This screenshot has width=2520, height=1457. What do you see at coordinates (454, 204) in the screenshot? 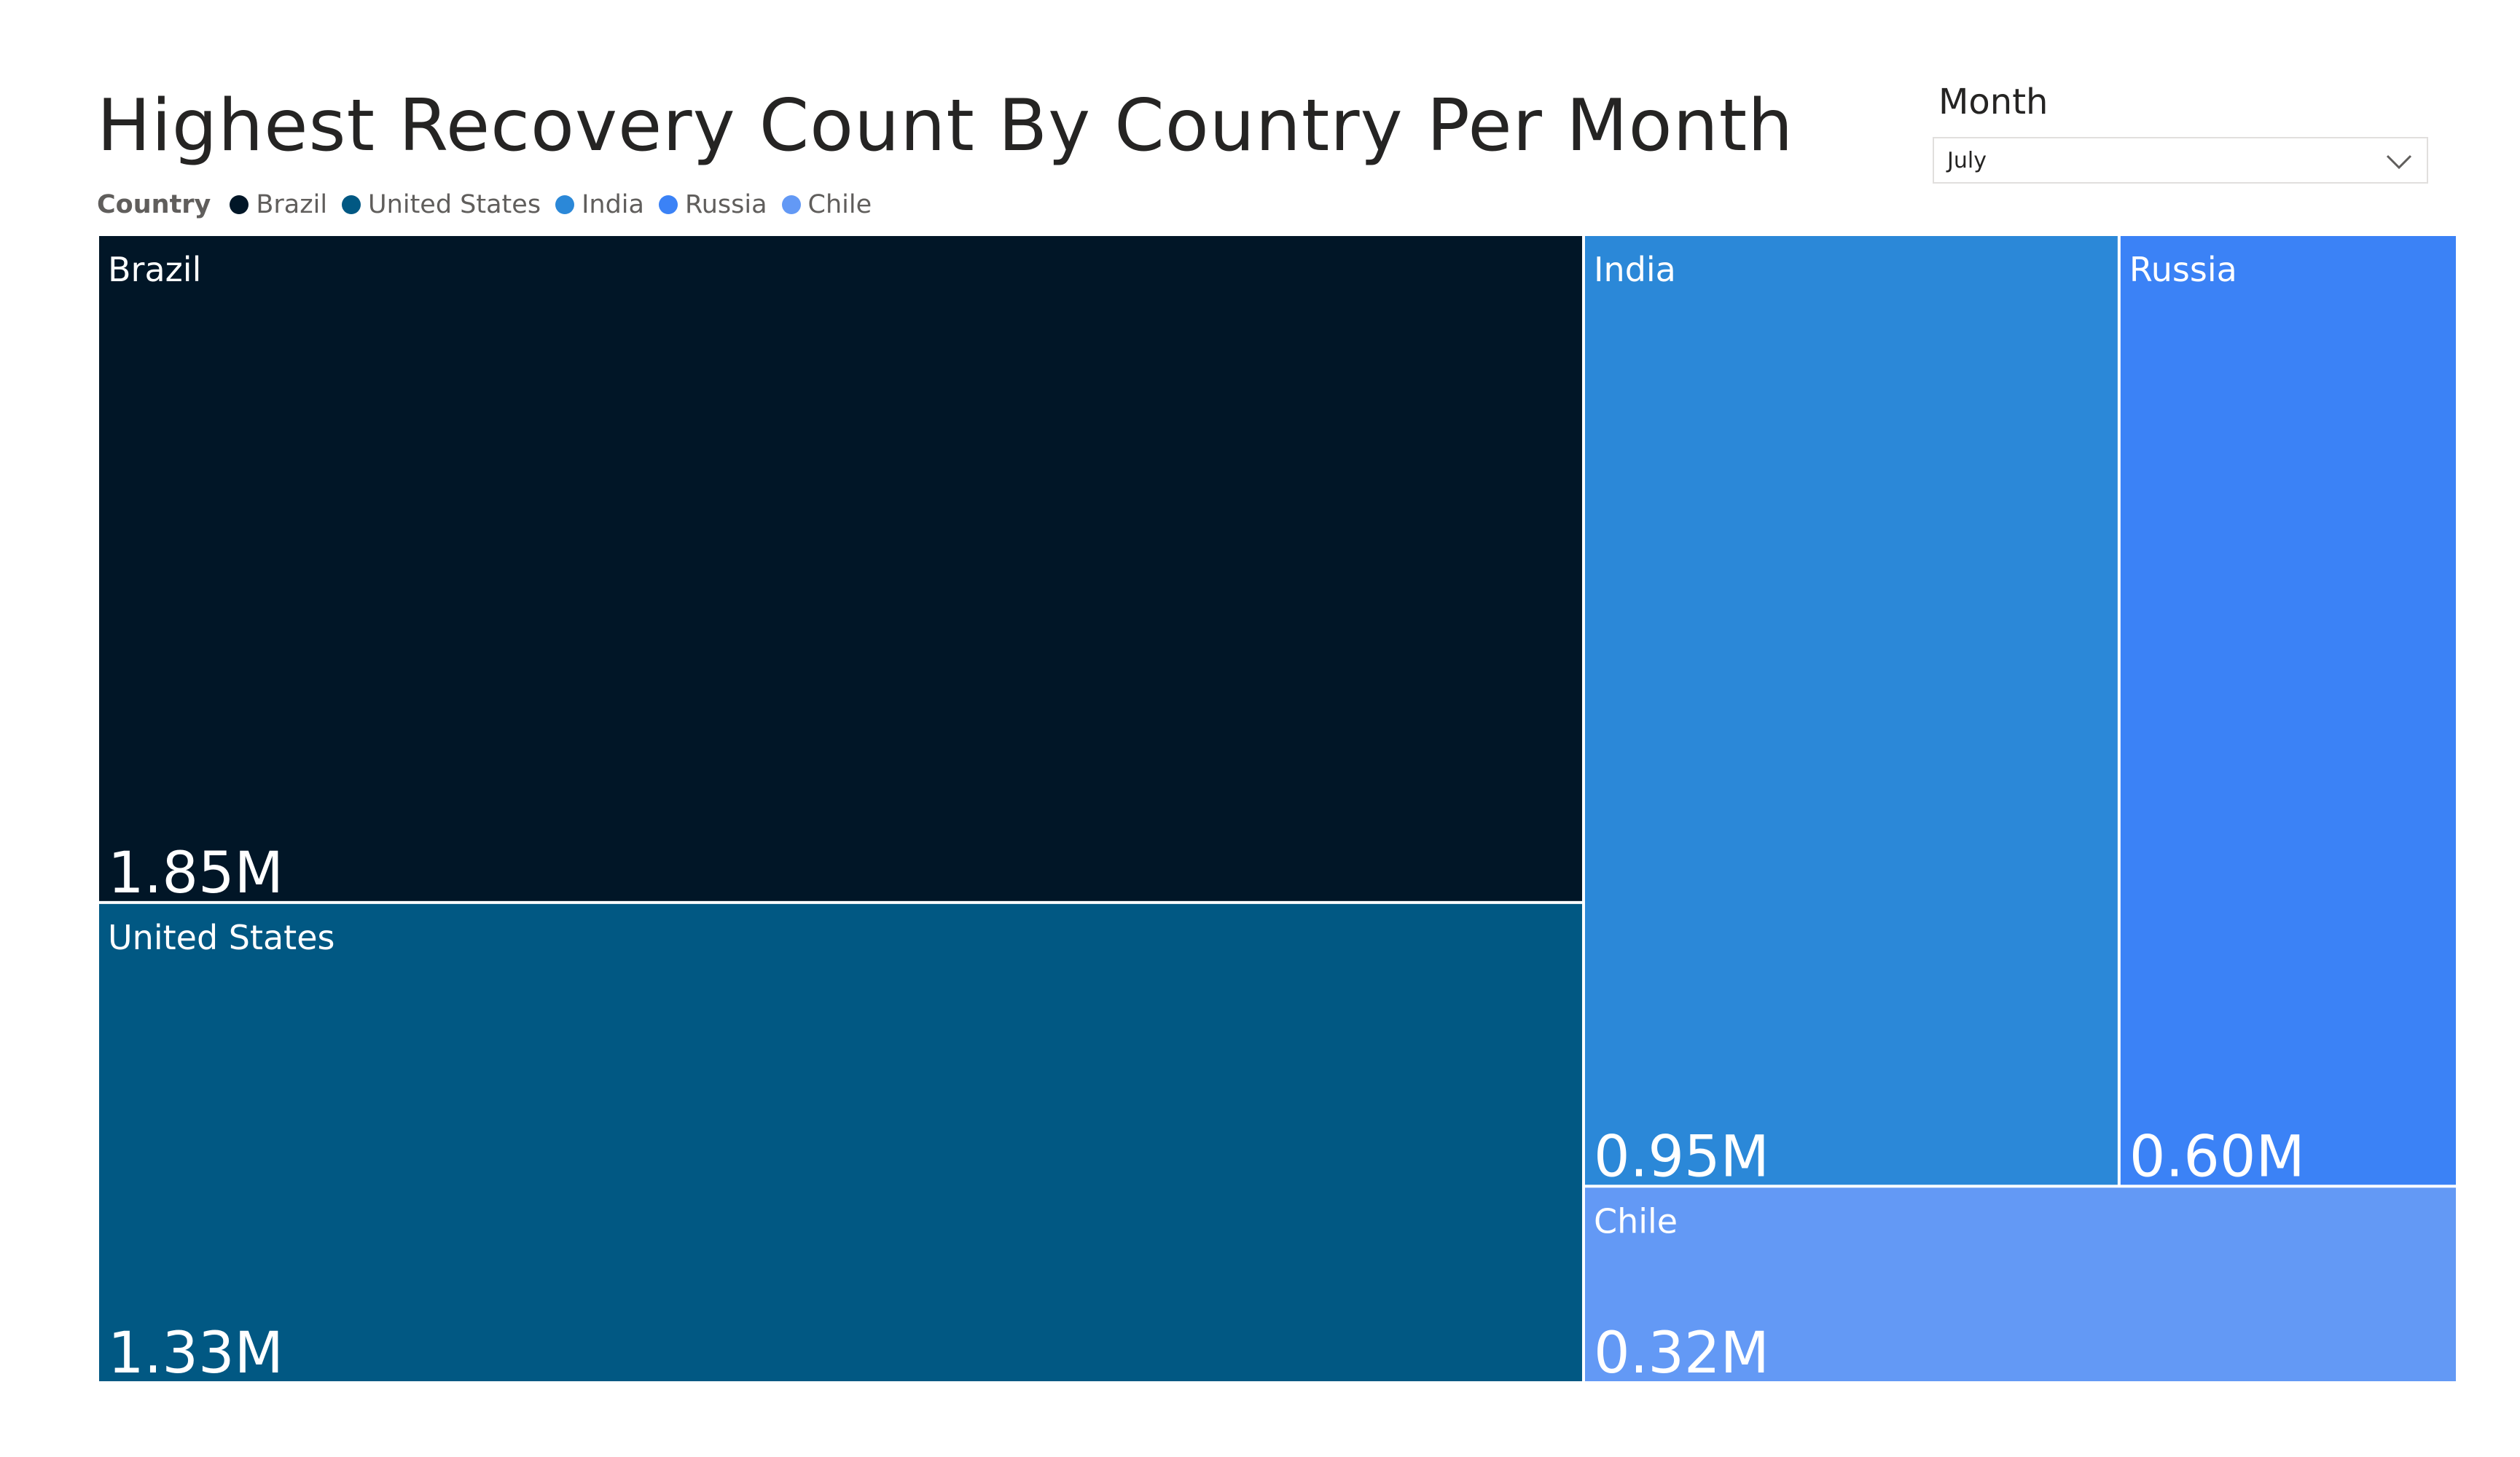
I see `legend-label: United States` at bounding box center [454, 204].